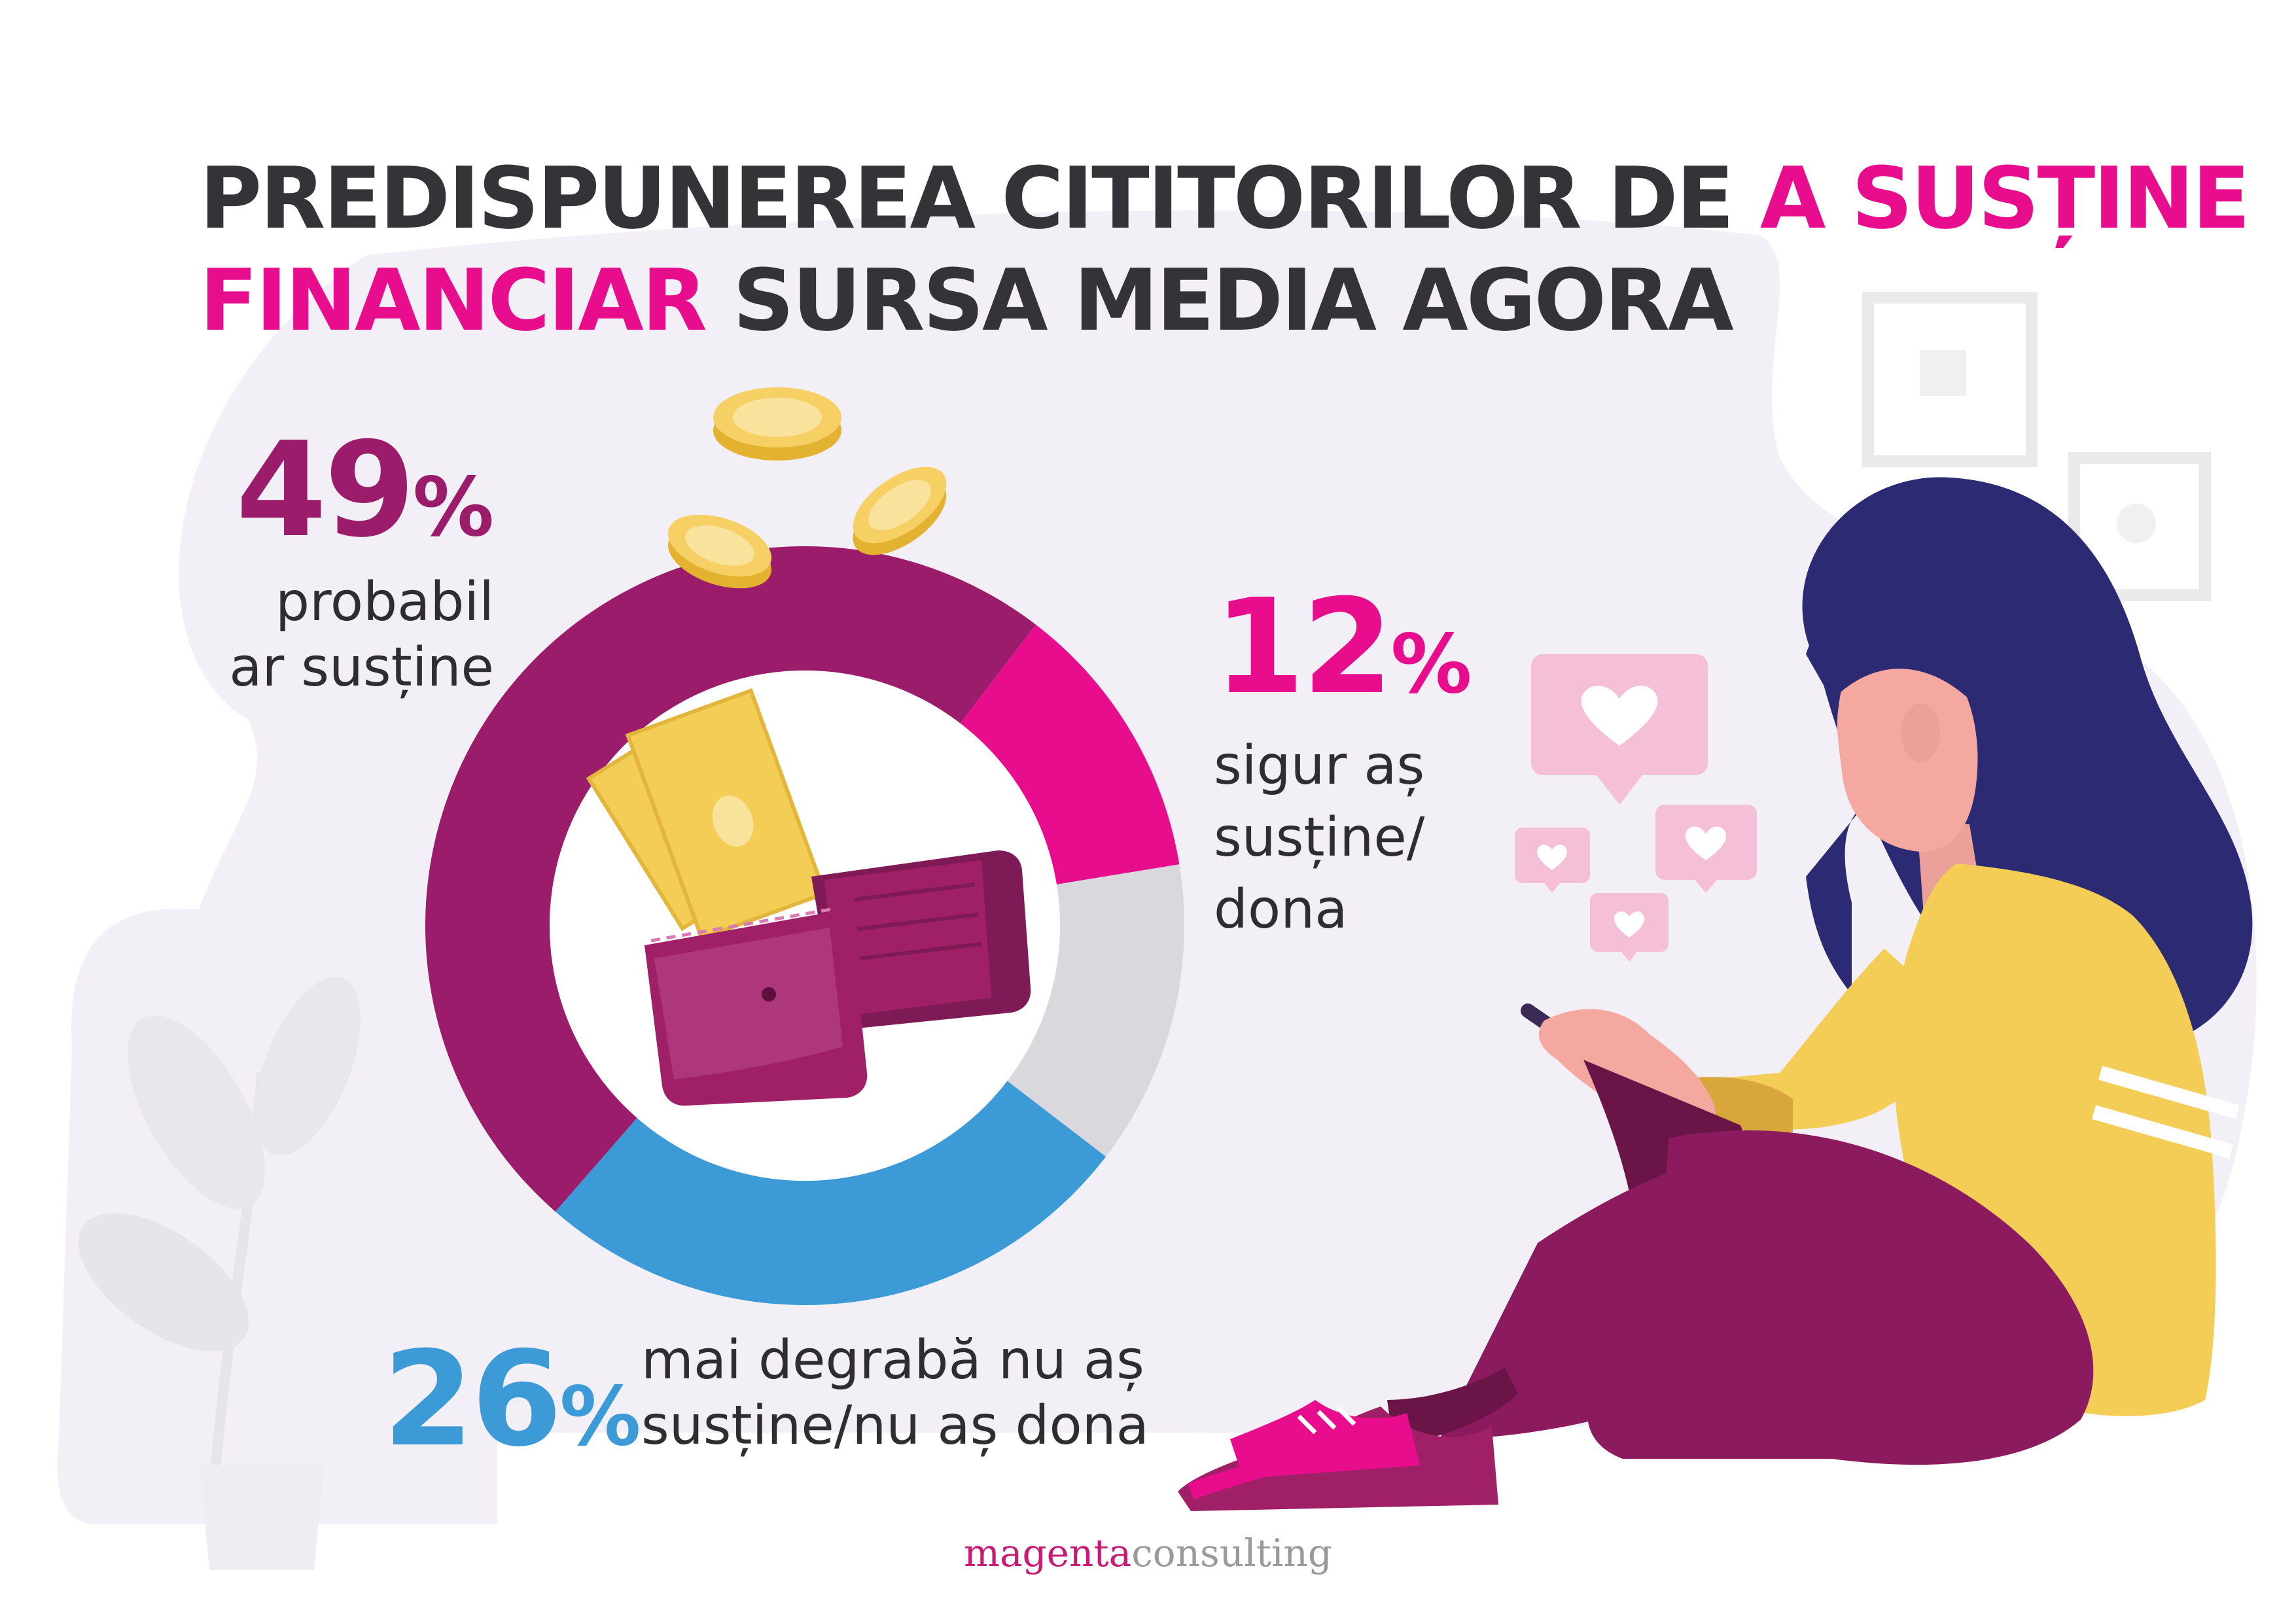 This screenshot has height=1623, width=2296. I want to click on heart-bubble-icon, so click(1636, 808).